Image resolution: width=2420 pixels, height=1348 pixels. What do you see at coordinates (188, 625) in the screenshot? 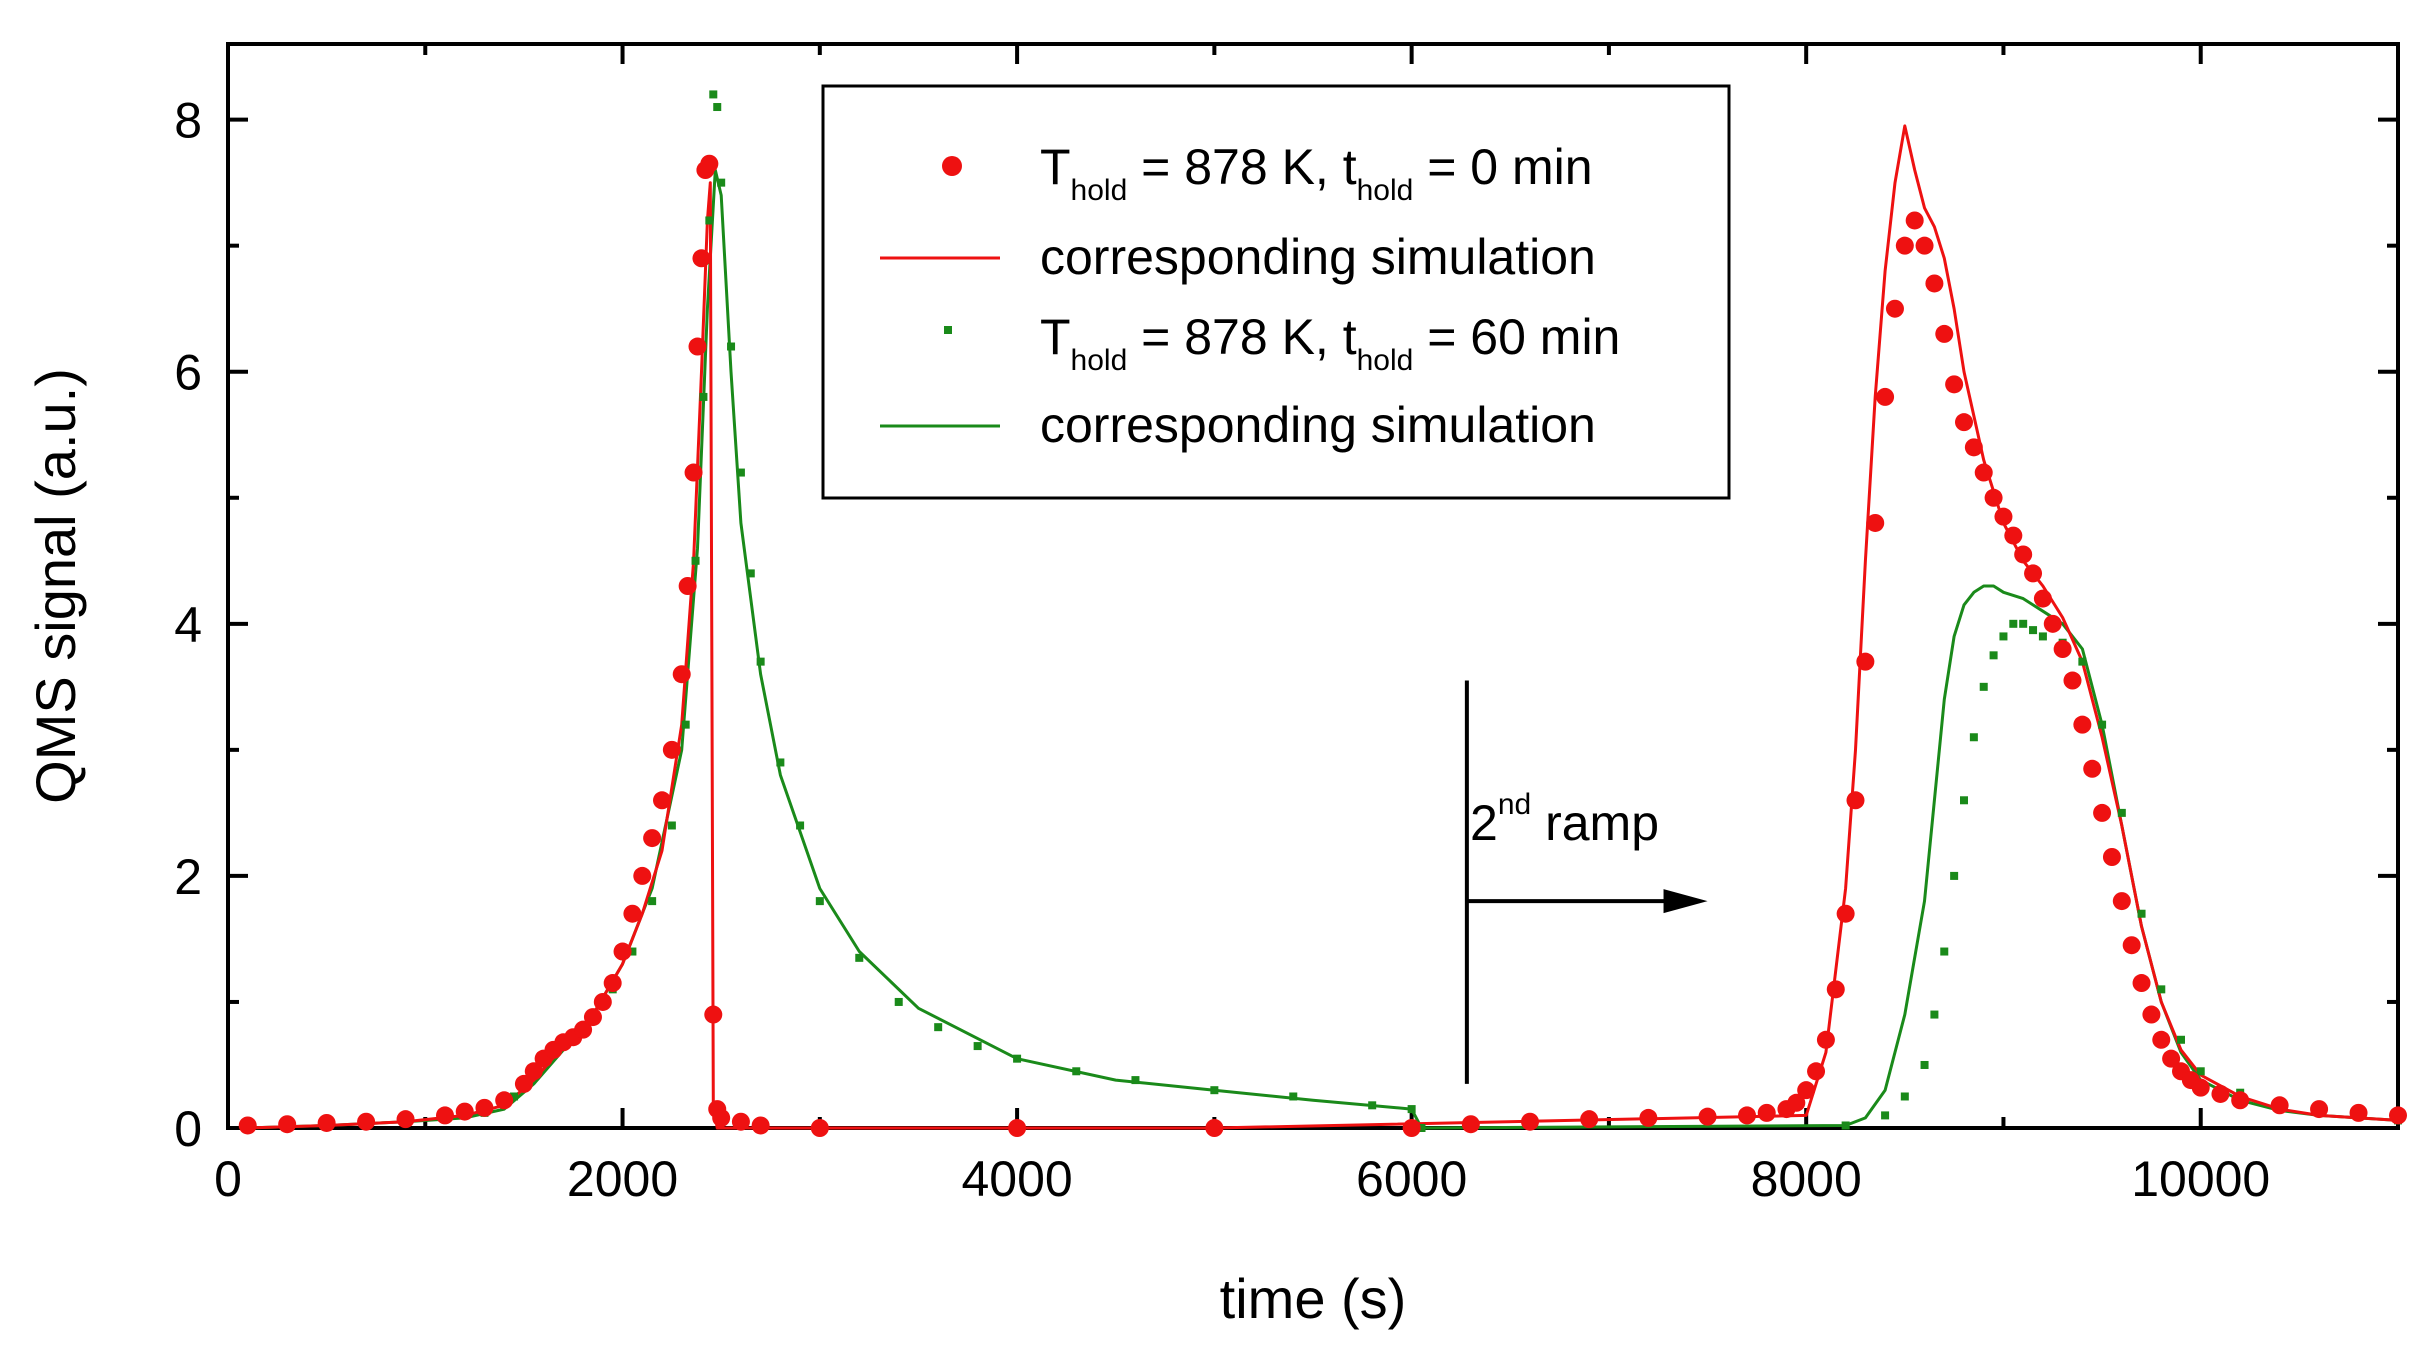
I see `y-tick-label-2: 4` at bounding box center [188, 625].